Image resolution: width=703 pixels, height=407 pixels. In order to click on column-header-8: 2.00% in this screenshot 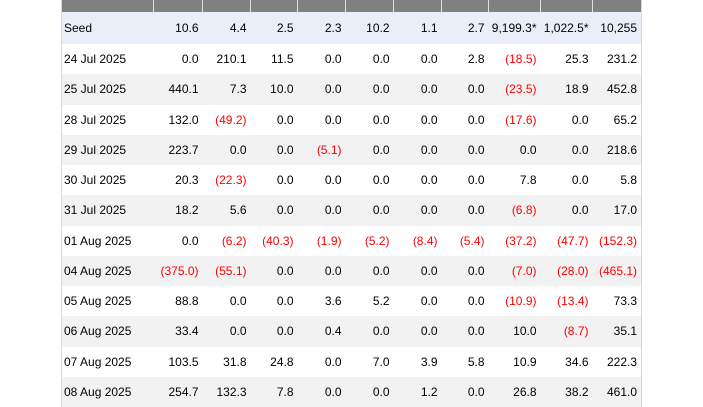, I will do `click(514, 6)`.